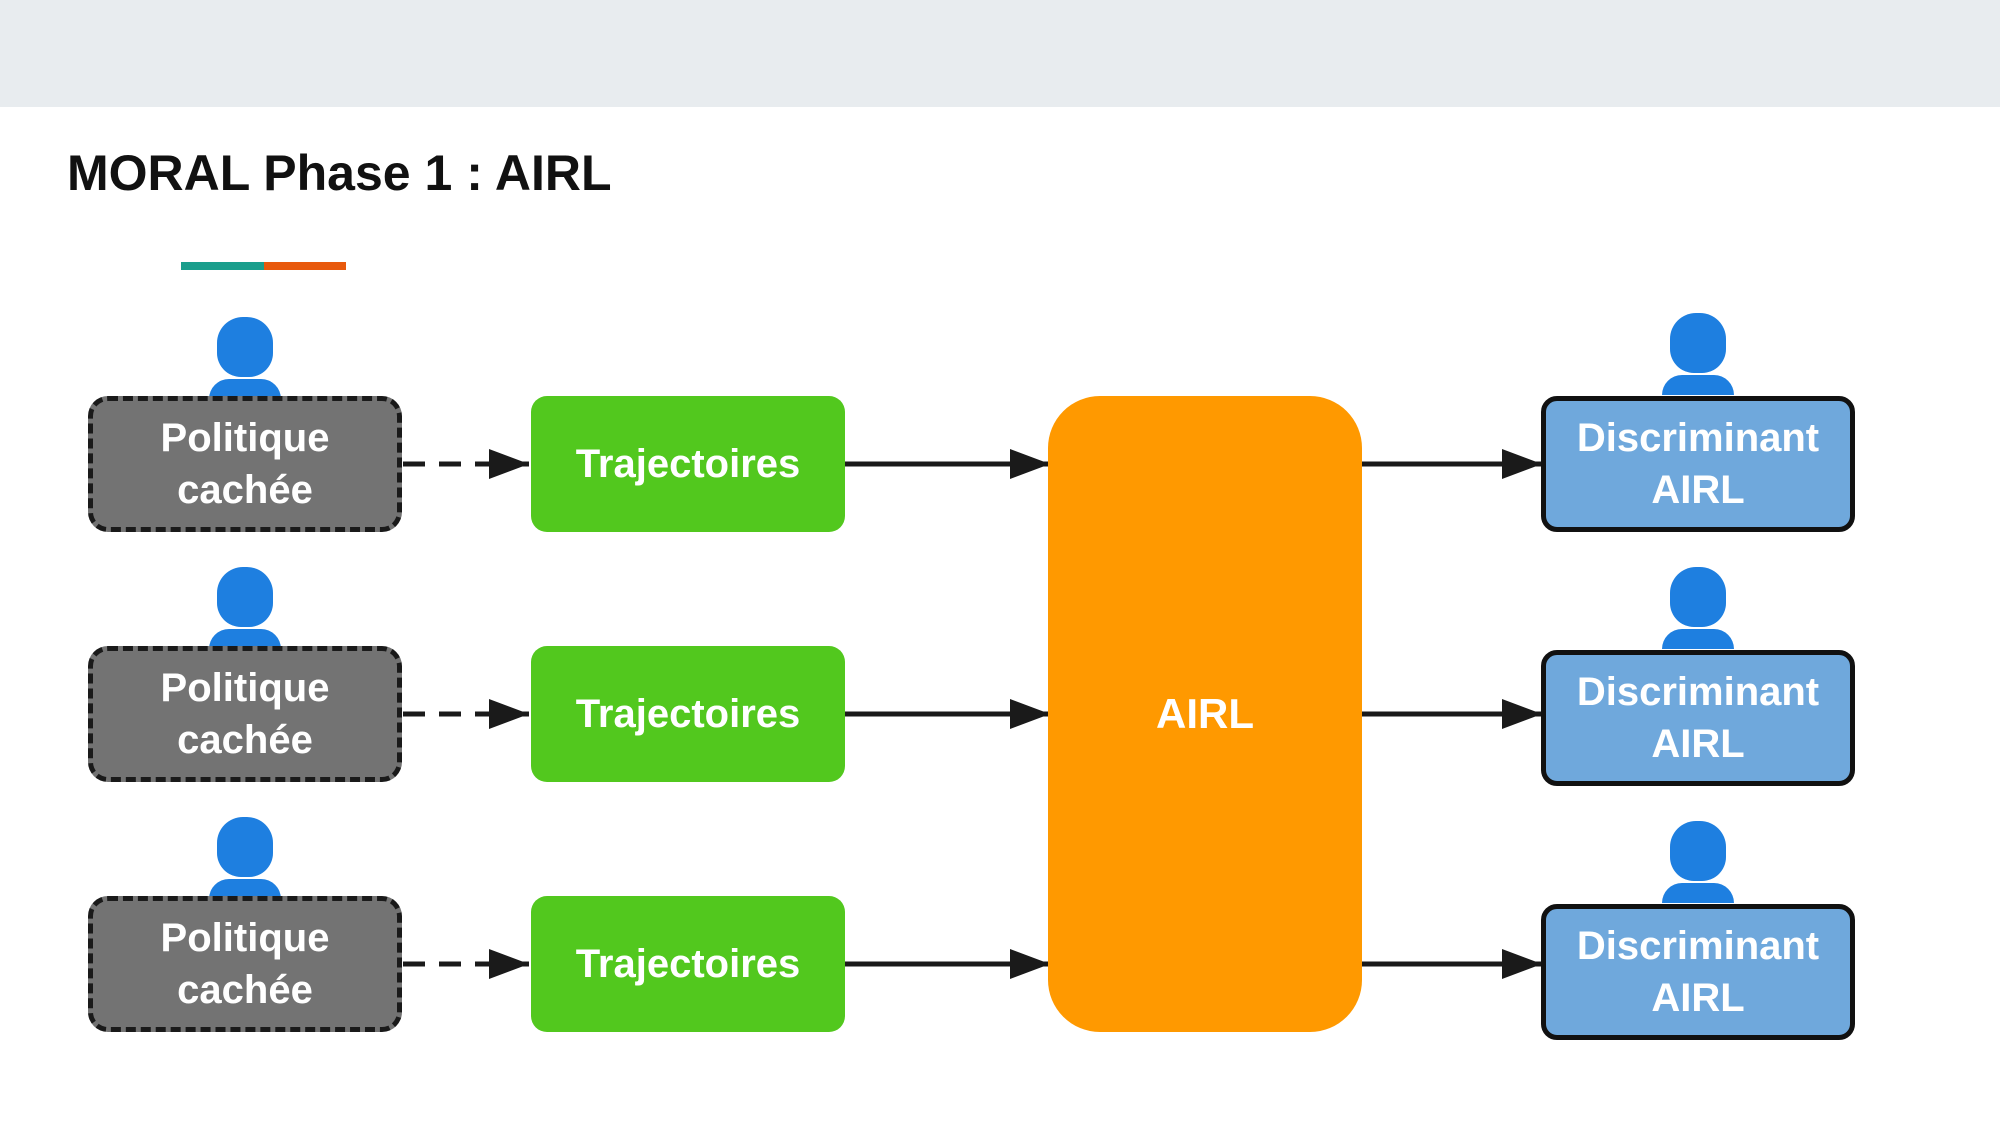 The width and height of the screenshot is (2000, 1125). I want to click on policy-box-3: Politique cachée, so click(245, 964).